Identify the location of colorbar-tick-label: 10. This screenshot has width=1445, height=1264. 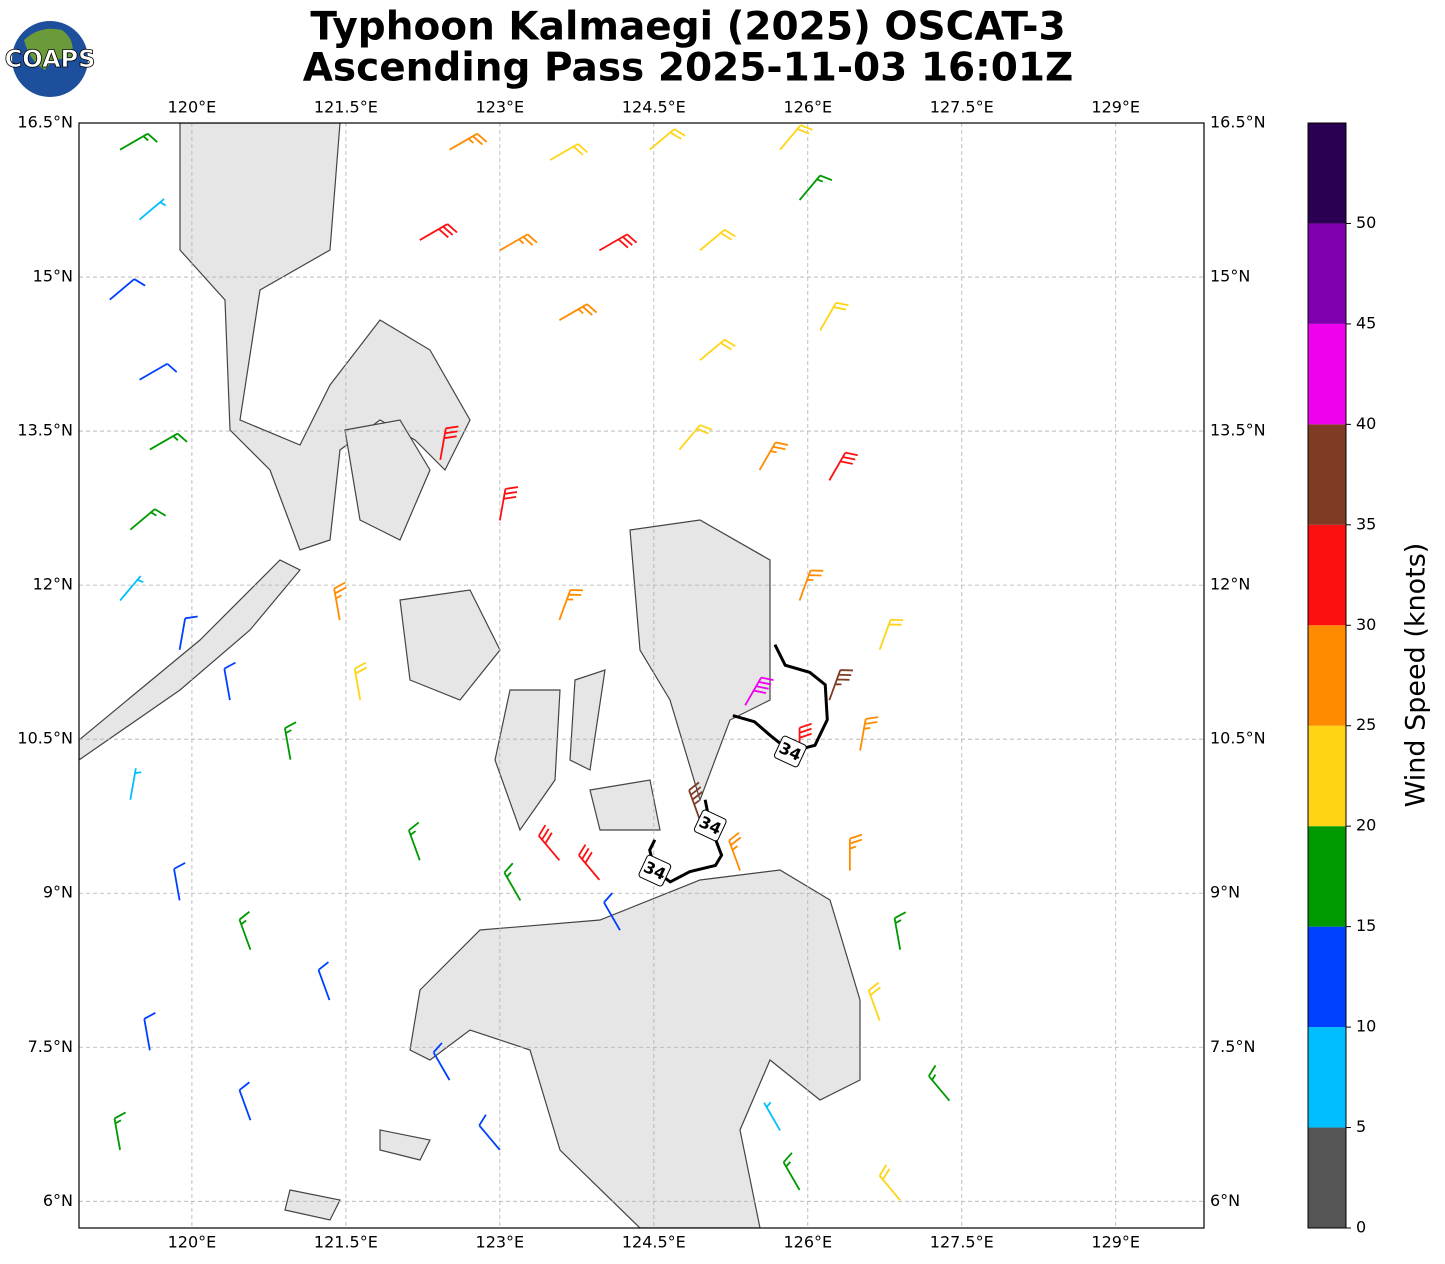
(1366, 1026).